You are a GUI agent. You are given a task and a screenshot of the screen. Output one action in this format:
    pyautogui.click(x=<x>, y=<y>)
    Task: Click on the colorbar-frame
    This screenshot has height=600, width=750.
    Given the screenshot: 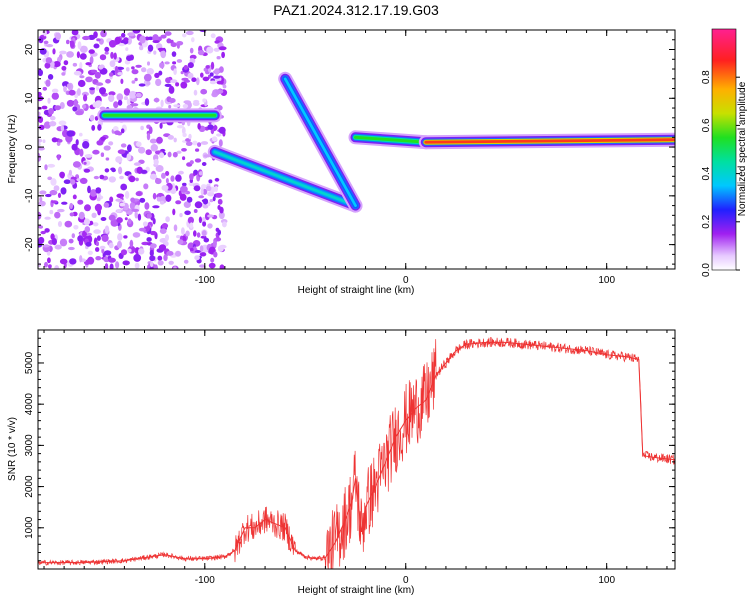 What is the action you would take?
    pyautogui.click(x=724, y=149)
    